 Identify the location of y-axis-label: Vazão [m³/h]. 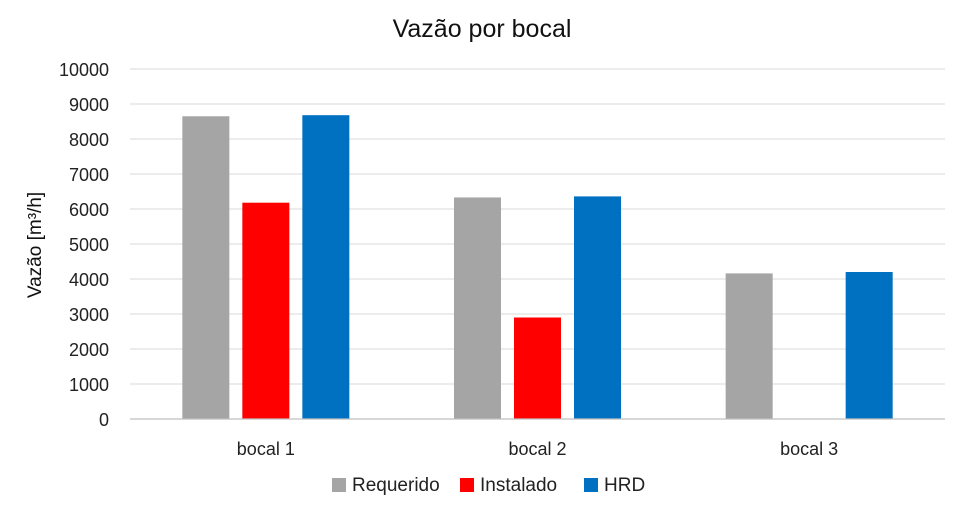
(35, 245).